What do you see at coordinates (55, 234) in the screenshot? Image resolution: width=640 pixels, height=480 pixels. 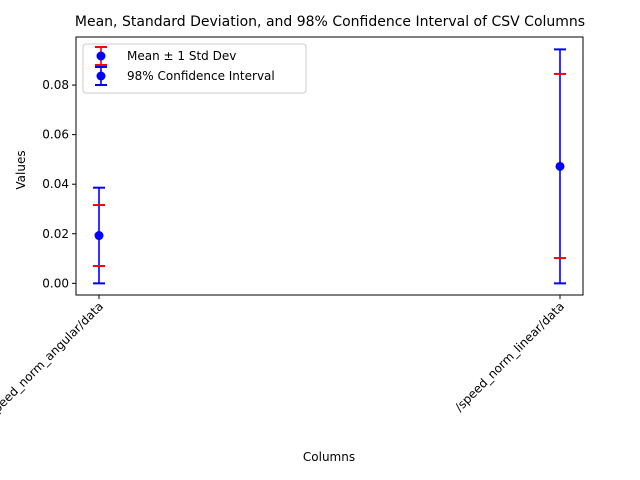 I see `y-tick-label: 0.02` at bounding box center [55, 234].